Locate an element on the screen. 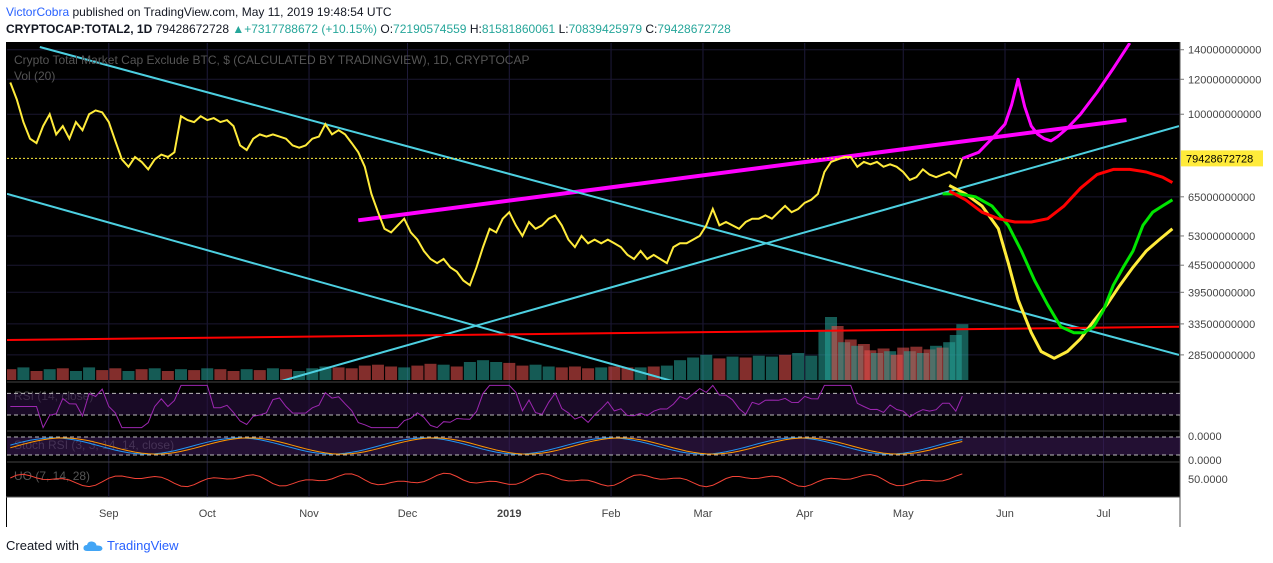 Image resolution: width=1273 pixels, height=563 pixels. x-tick-label: Feb is located at coordinates (611, 514).